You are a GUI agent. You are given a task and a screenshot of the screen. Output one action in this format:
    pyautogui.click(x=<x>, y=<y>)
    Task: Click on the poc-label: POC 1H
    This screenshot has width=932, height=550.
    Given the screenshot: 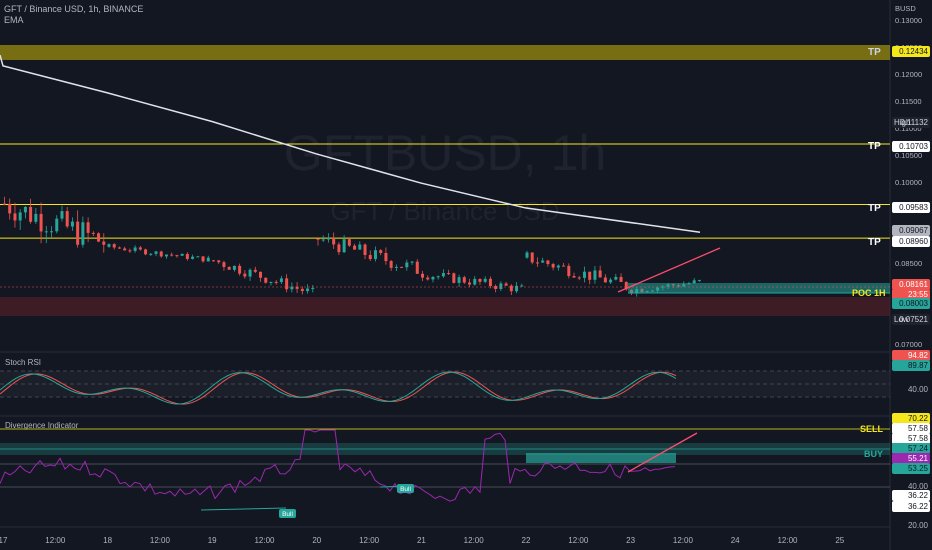 What is the action you would take?
    pyautogui.click(x=869, y=293)
    